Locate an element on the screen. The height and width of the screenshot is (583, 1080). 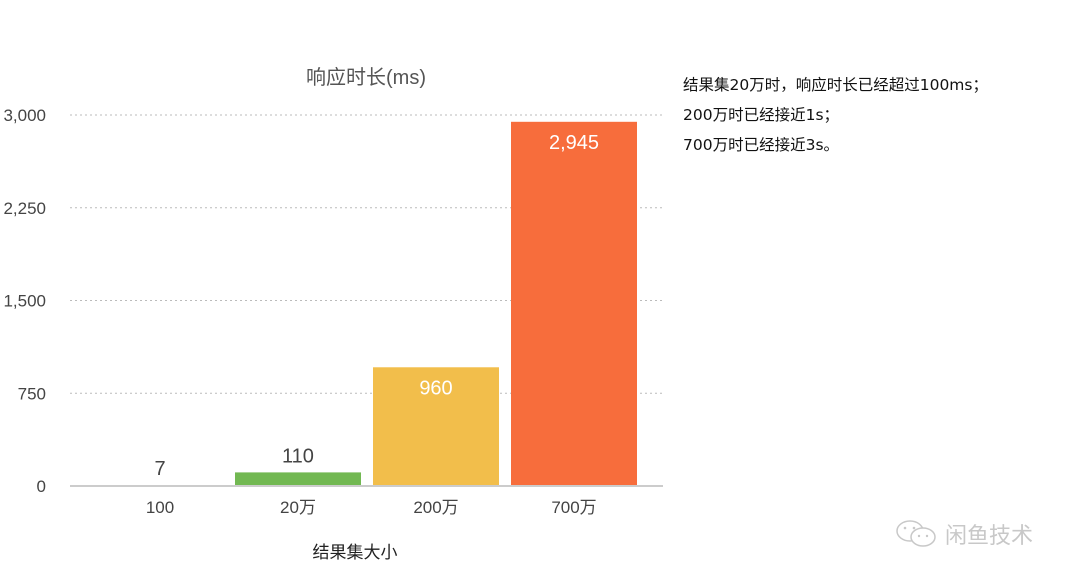
data-label: 7 is located at coordinates (159, 469).